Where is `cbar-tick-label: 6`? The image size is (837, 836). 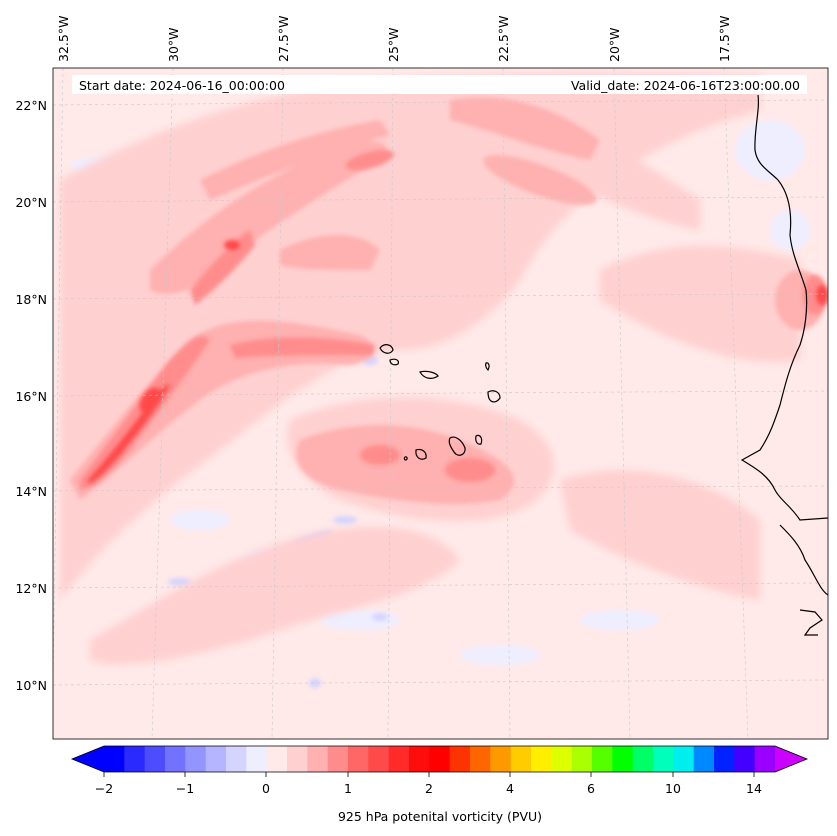
cbar-tick-label: 6 is located at coordinates (591, 788).